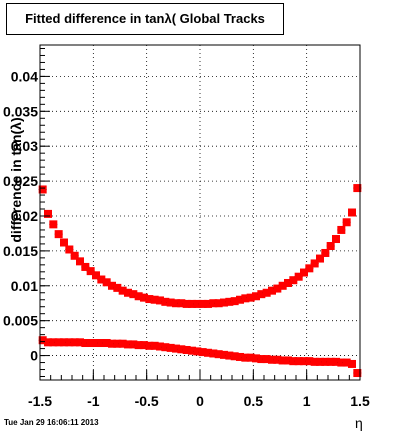 Image resolution: width=400 pixels, height=433 pixels. What do you see at coordinates (51, 422) in the screenshot?
I see `timestamp: Tue Jan 29 16:06:11 2013` at bounding box center [51, 422].